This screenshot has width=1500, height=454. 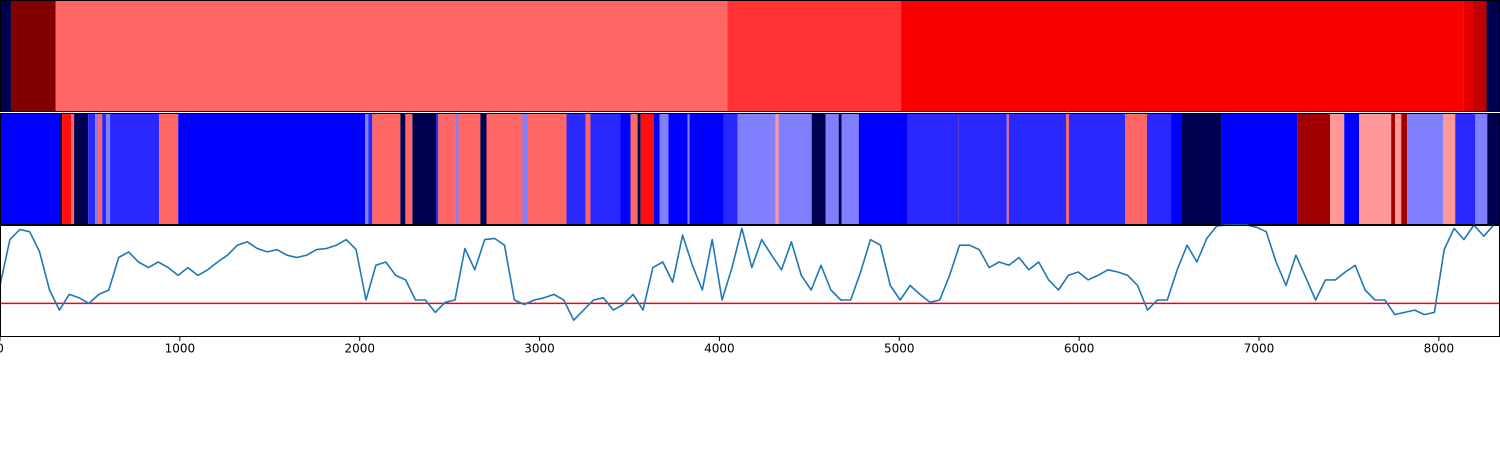 What do you see at coordinates (1079, 349) in the screenshot?
I see `x-tick-label: 6000` at bounding box center [1079, 349].